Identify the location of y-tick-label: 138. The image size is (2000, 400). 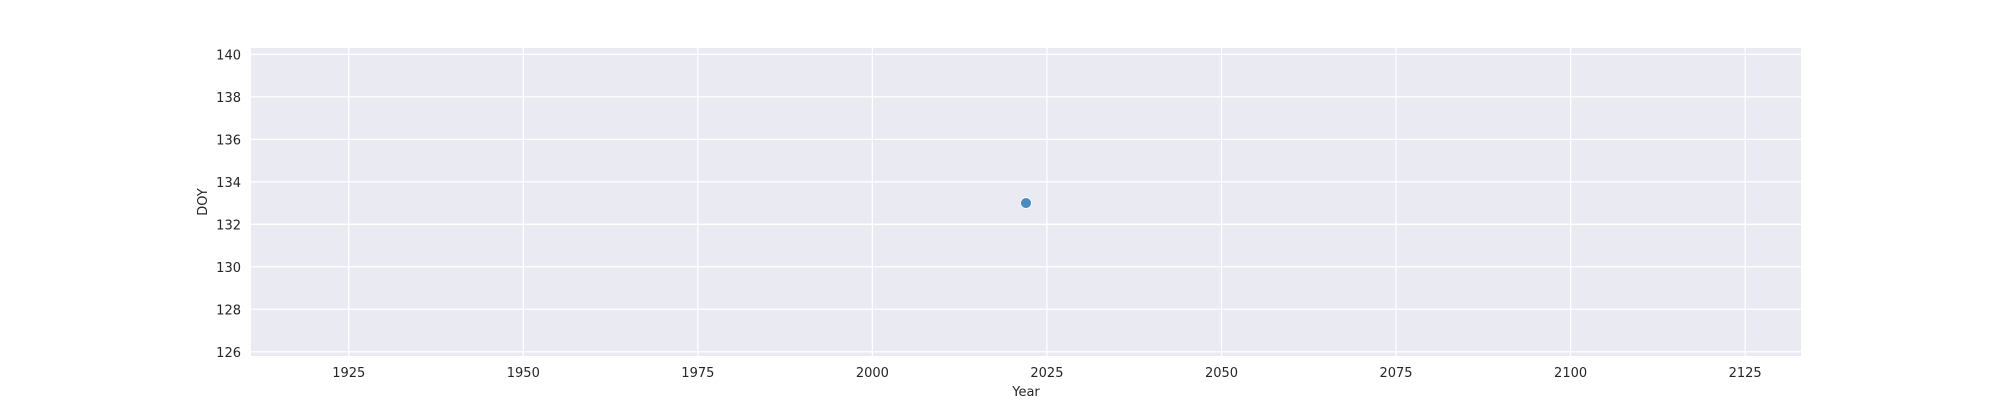
(228, 98).